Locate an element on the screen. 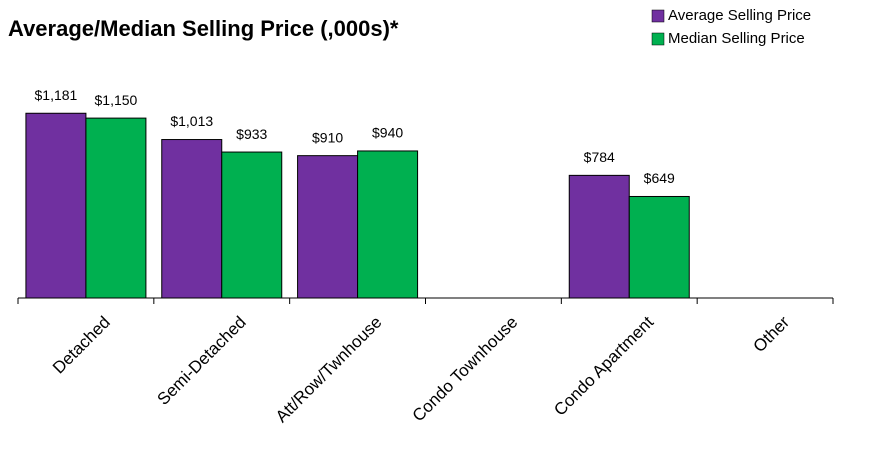 The height and width of the screenshot is (471, 871). data-label: $940 is located at coordinates (387, 133).